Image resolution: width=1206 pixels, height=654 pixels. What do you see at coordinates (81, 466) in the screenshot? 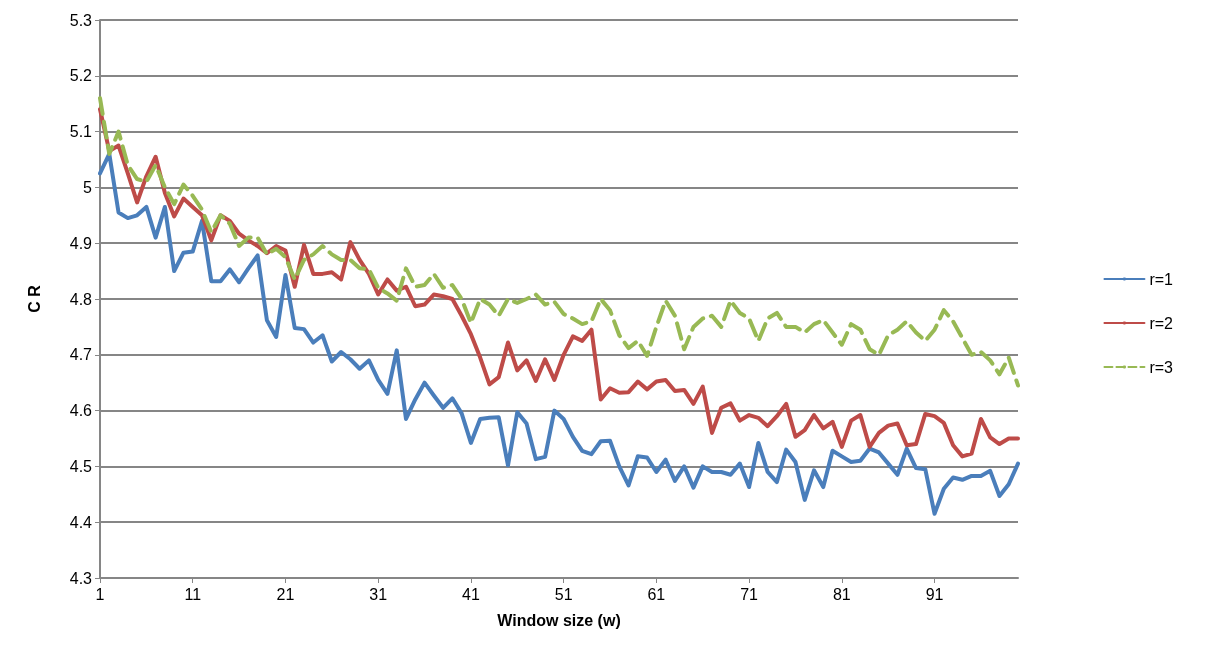
I see `y-tick-label: 4.5` at bounding box center [81, 466].